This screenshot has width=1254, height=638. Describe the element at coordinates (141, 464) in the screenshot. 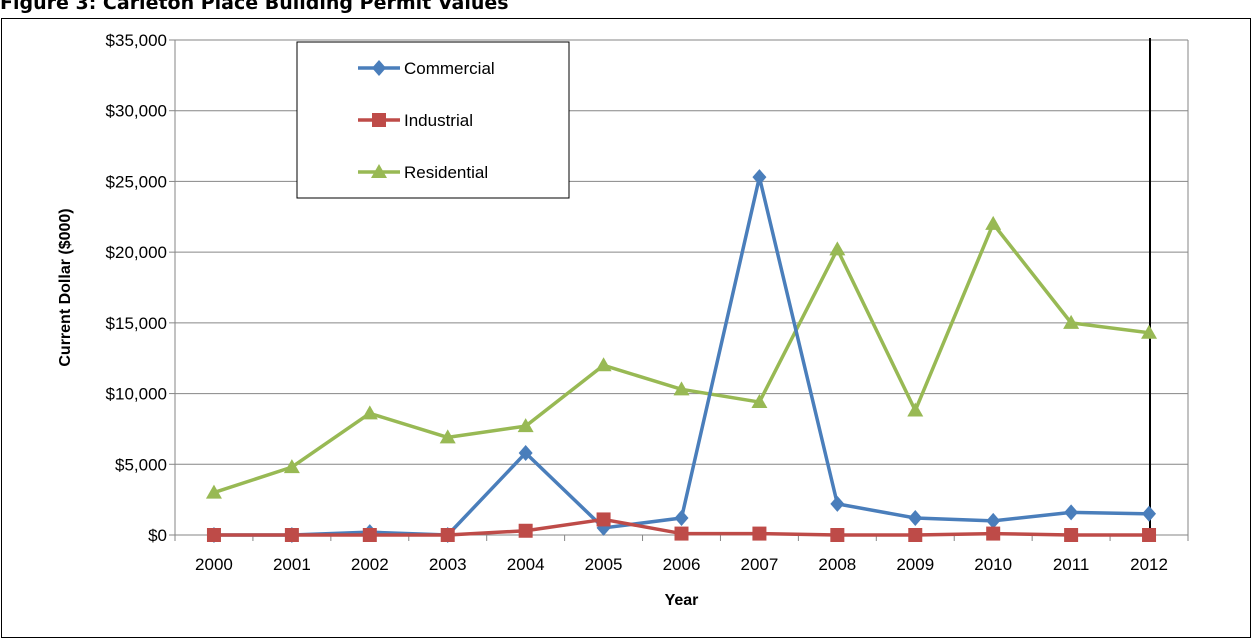

I see `y-tick-label: $5,000` at that location.